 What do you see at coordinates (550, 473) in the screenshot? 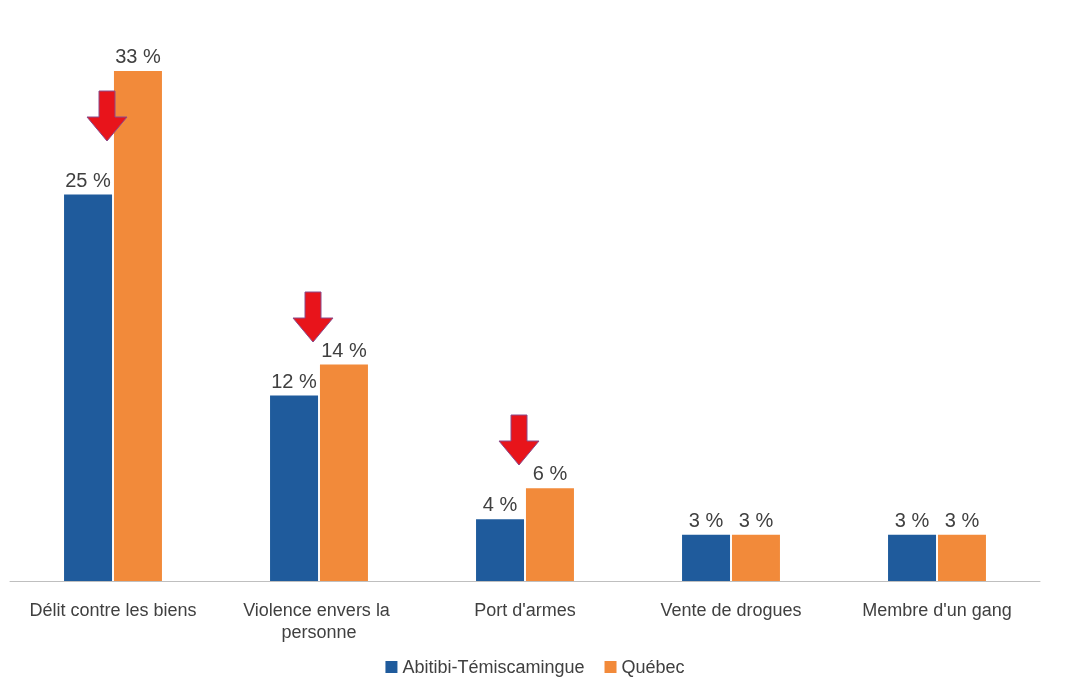
I see `data-label: 6 %` at bounding box center [550, 473].